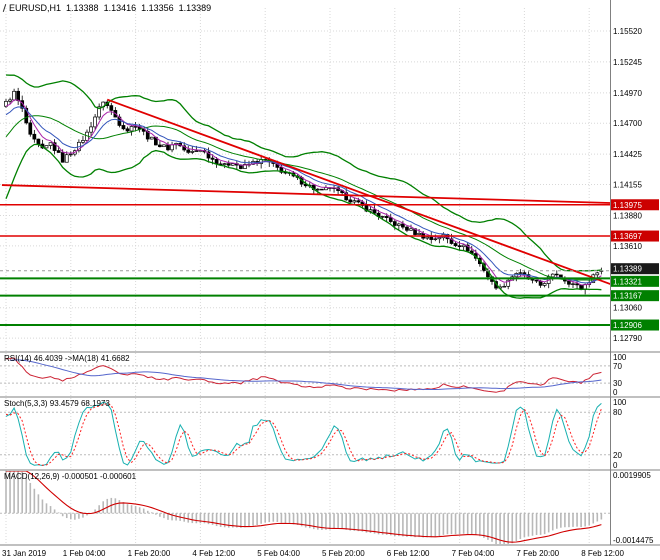 This screenshot has width=660, height=560. I want to click on price-badge-1.13389, so click(635, 269).